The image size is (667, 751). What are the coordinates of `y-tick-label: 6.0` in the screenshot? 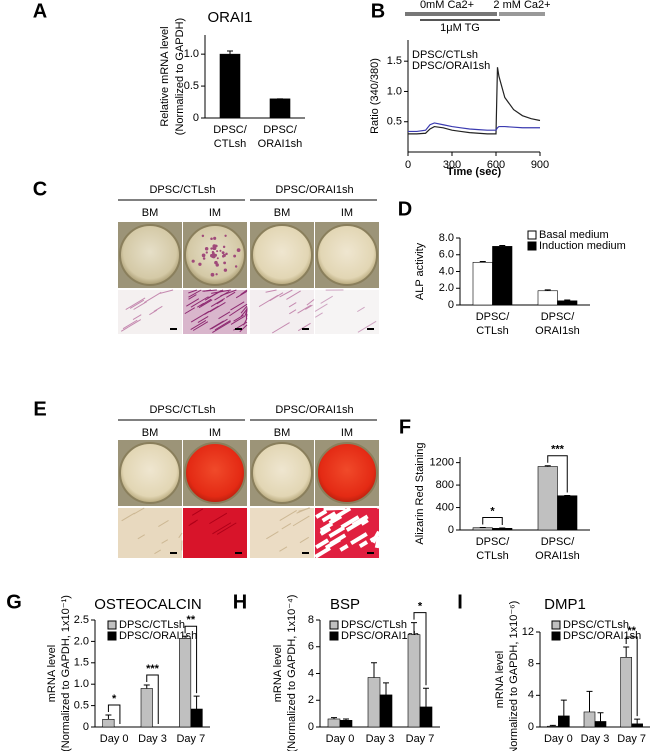 It's located at (446, 255).